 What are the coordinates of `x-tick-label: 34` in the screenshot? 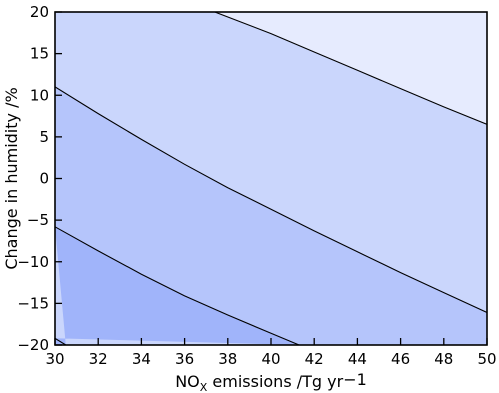 It's located at (141, 359).